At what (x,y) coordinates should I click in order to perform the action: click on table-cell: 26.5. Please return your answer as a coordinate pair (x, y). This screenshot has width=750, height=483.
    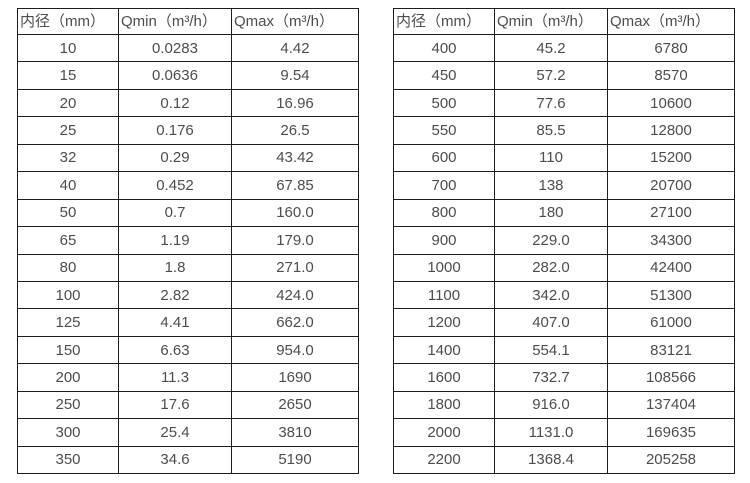
    Looking at the image, I should click on (295, 130).